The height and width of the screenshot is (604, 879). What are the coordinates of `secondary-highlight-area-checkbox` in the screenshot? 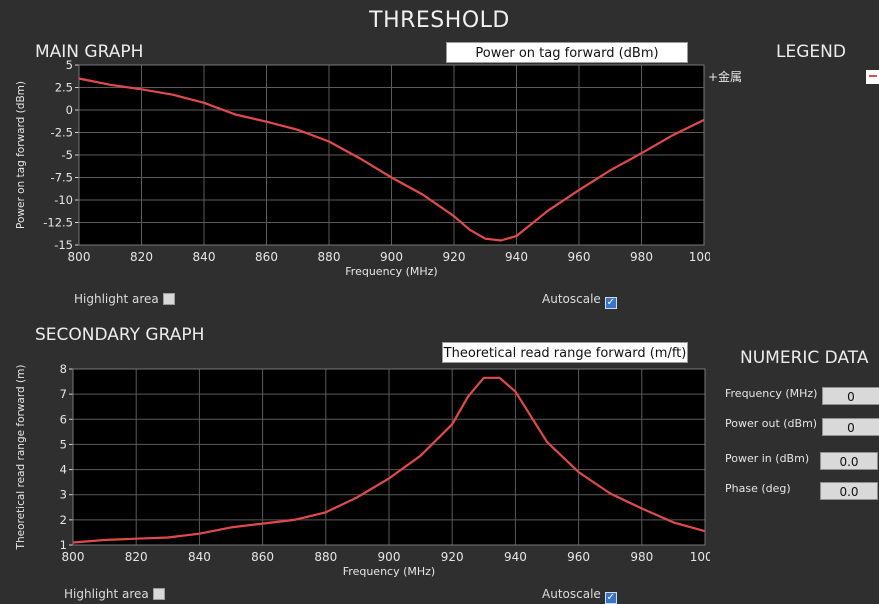 It's located at (158, 594).